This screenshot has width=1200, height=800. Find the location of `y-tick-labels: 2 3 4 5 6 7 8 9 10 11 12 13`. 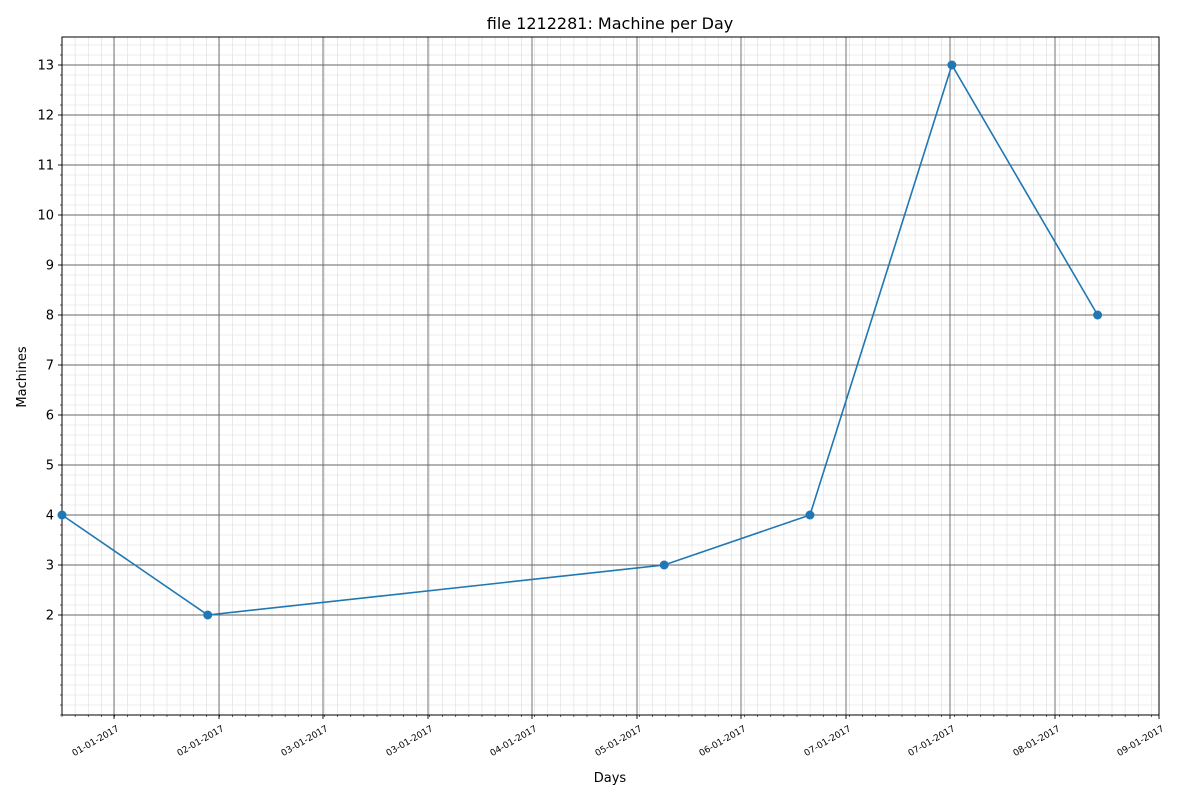

y-tick-labels: 2 3 4 5 6 7 8 9 10 11 12 13 is located at coordinates (45, 341).